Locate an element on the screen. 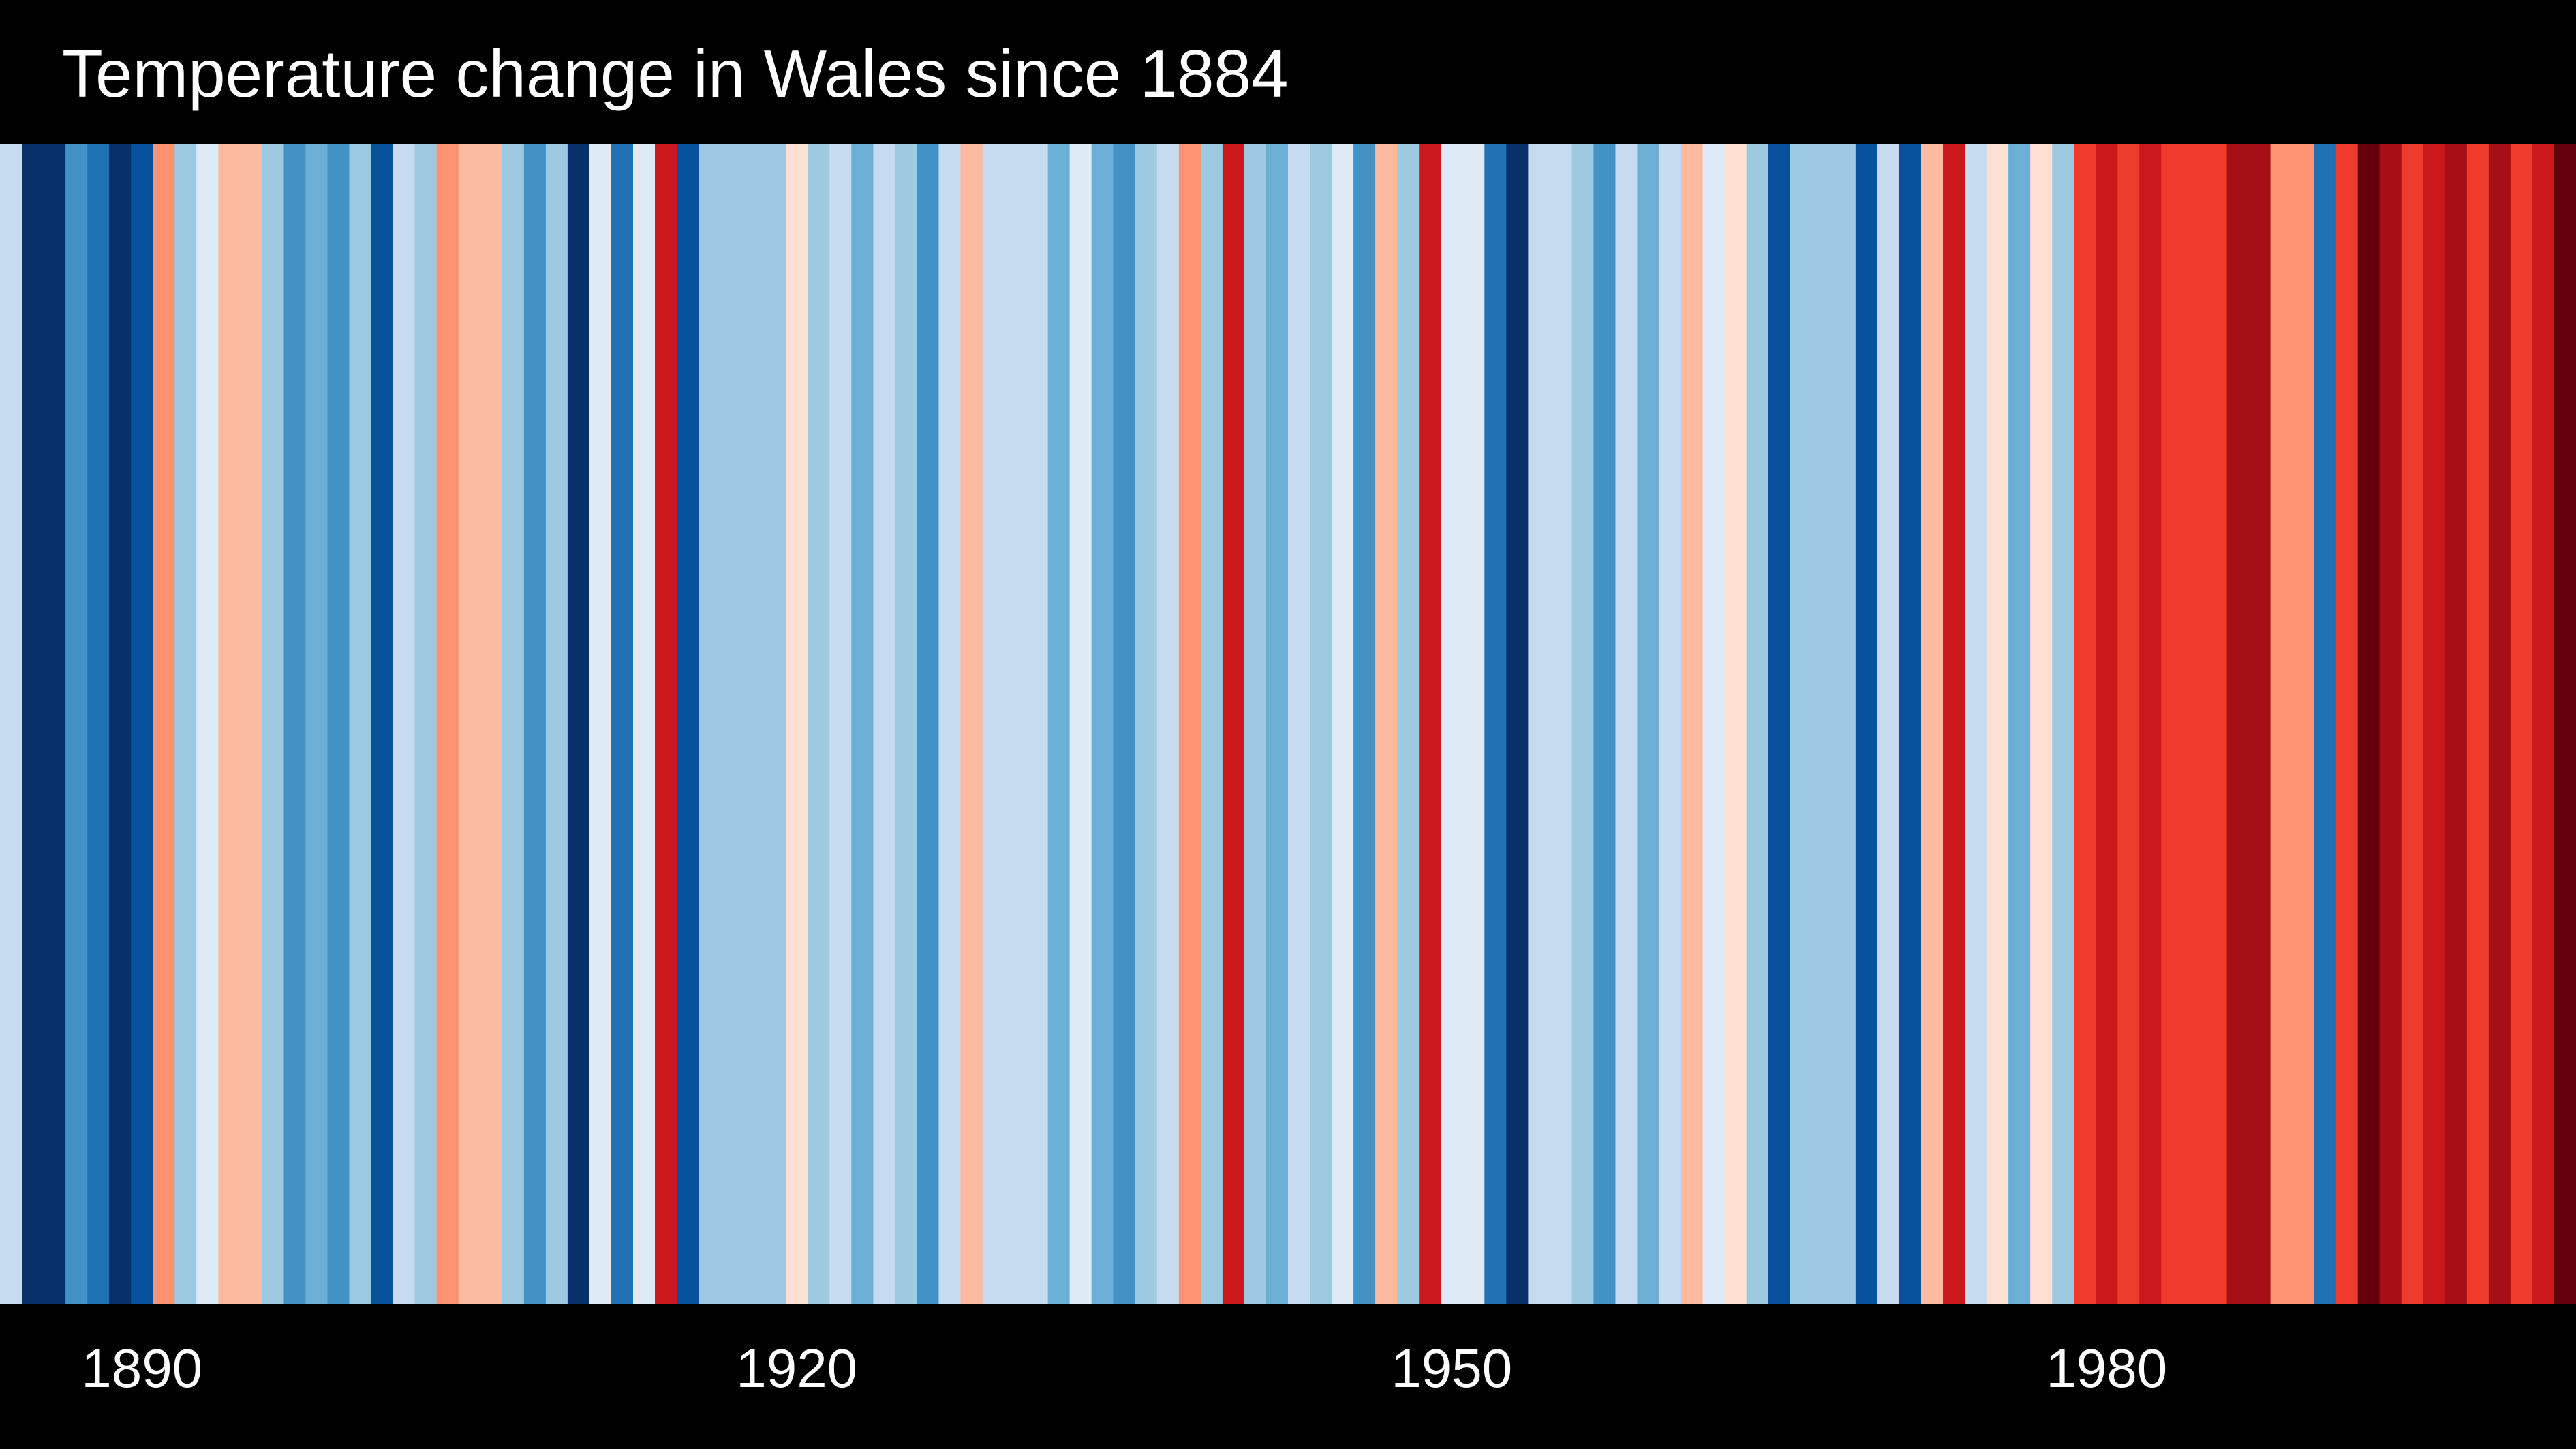 This screenshot has height=1449, width=2576. stripe-1924 is located at coordinates (884, 724).